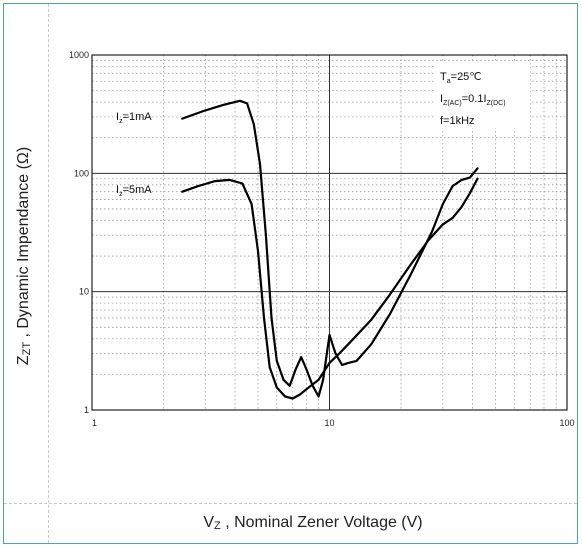 This screenshot has height=549, width=582. Describe the element at coordinates (48, 273) in the screenshot. I see `guide-line-vertical` at that location.